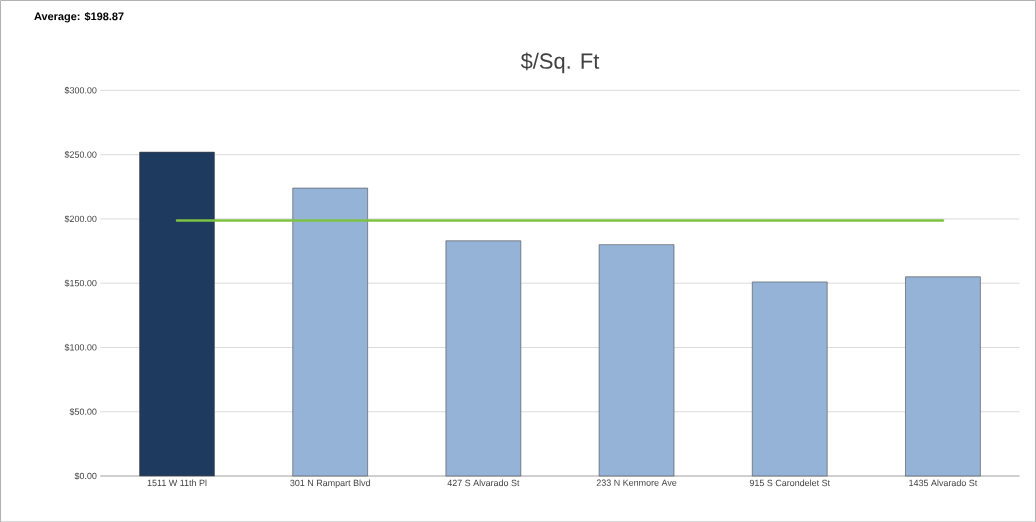  I want to click on y-tick-label: $250.00, so click(80, 154).